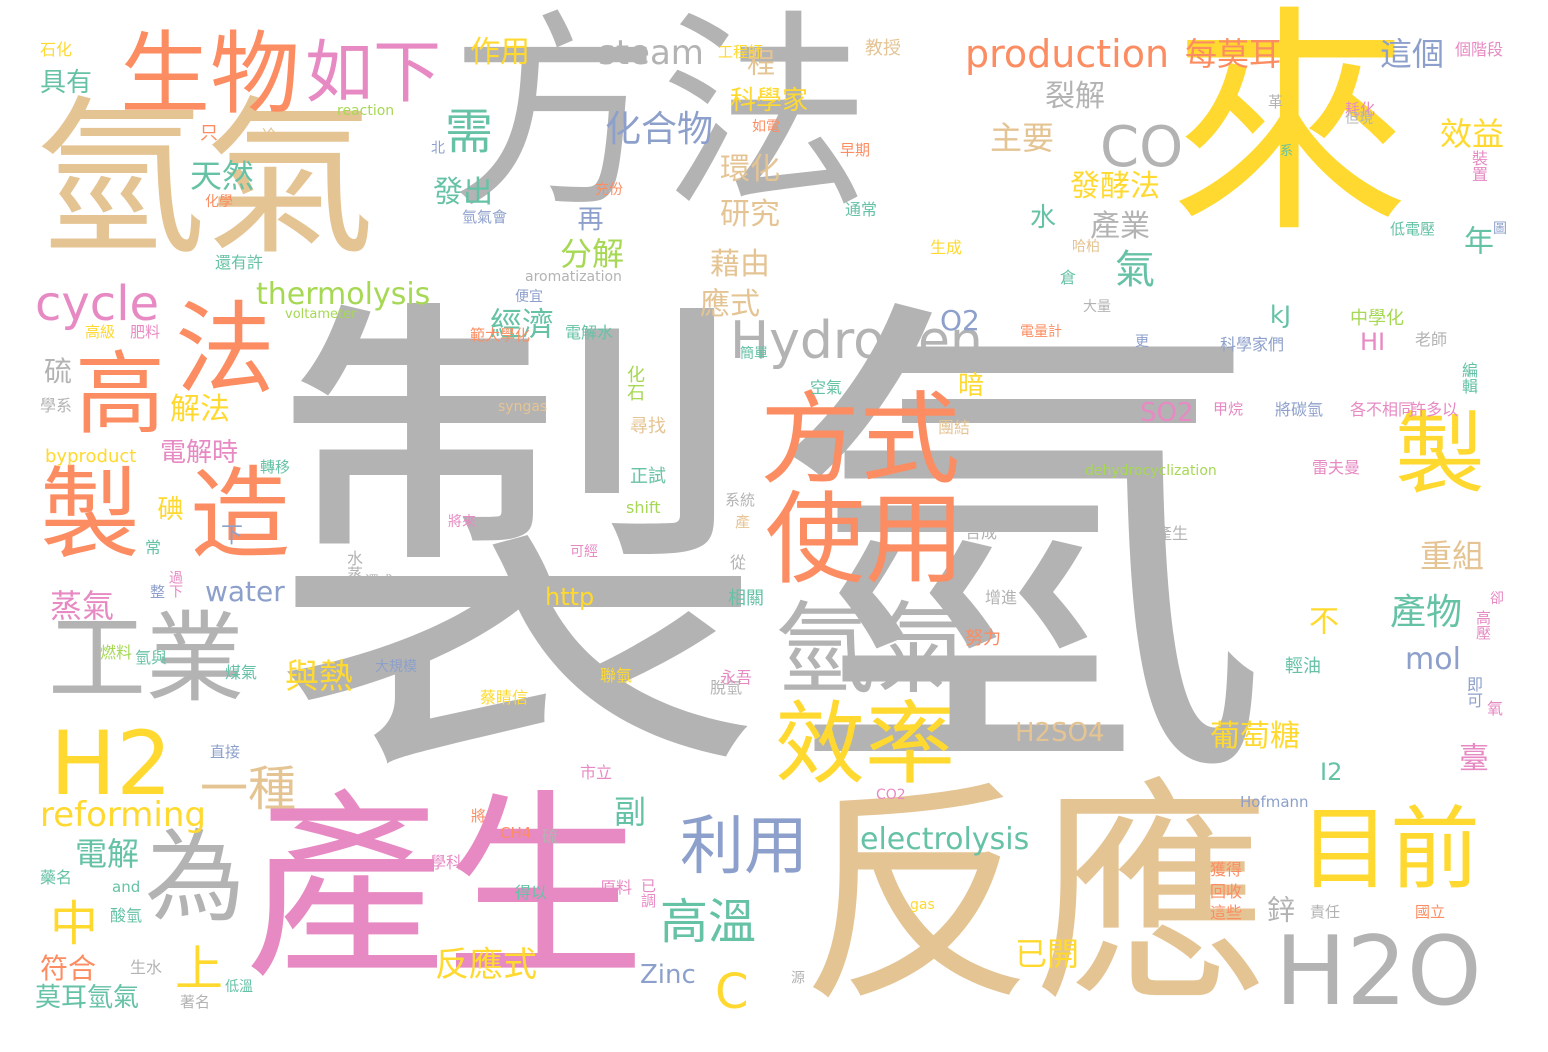 The height and width of the screenshot is (1052, 1548). Describe the element at coordinates (87, 998) in the screenshot. I see `cloud-word: 莫耳氫氣` at that location.